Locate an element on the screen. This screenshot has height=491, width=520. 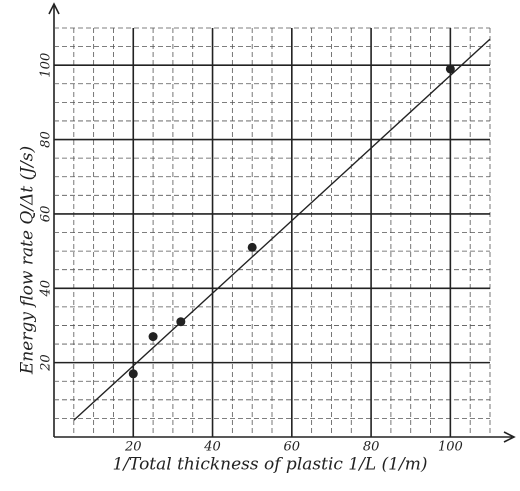
x-tick-label: 60 is located at coordinates (292, 447).